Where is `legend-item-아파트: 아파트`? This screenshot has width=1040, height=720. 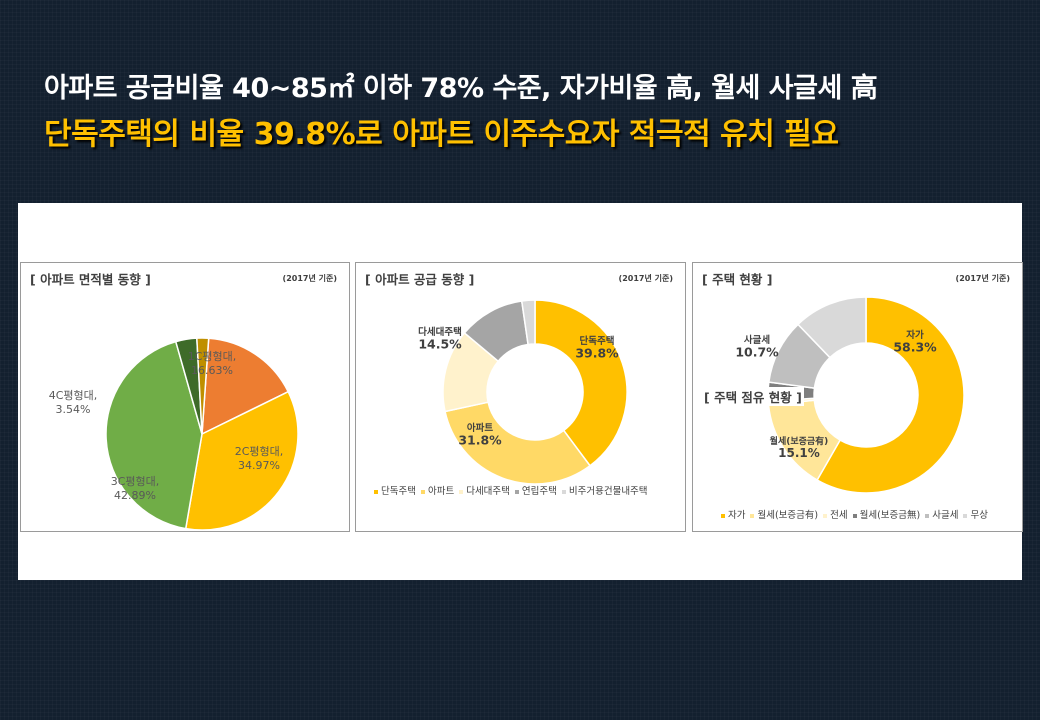 legend-item-아파트: 아파트 is located at coordinates (437, 490).